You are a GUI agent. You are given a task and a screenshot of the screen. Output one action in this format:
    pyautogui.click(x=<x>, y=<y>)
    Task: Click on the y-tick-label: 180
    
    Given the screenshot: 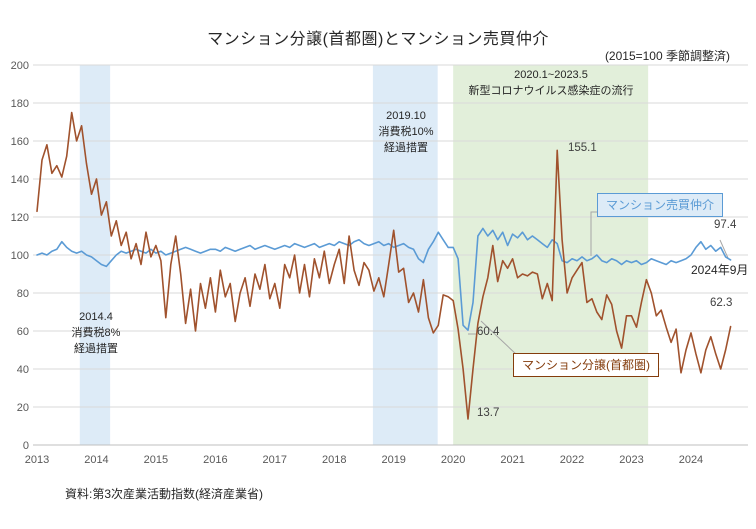 What is the action you would take?
    pyautogui.click(x=20, y=104)
    